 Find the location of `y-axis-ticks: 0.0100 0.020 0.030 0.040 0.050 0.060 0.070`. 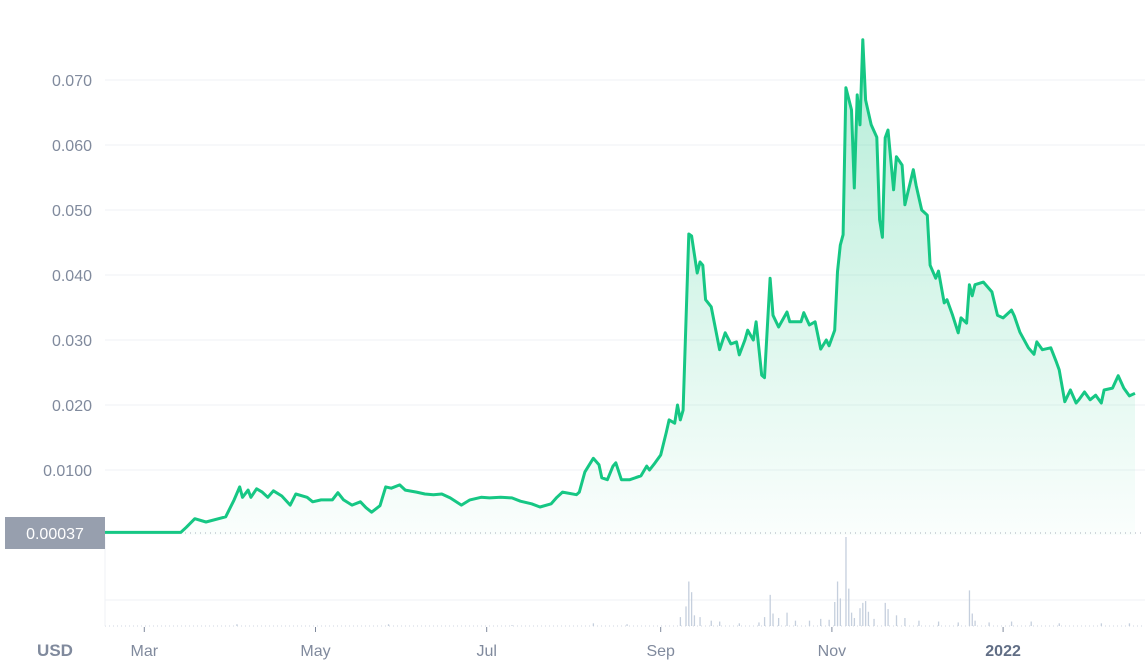

y-axis-ticks: 0.0100 0.020 0.030 0.040 0.050 0.060 0.070 is located at coordinates (67, 276).